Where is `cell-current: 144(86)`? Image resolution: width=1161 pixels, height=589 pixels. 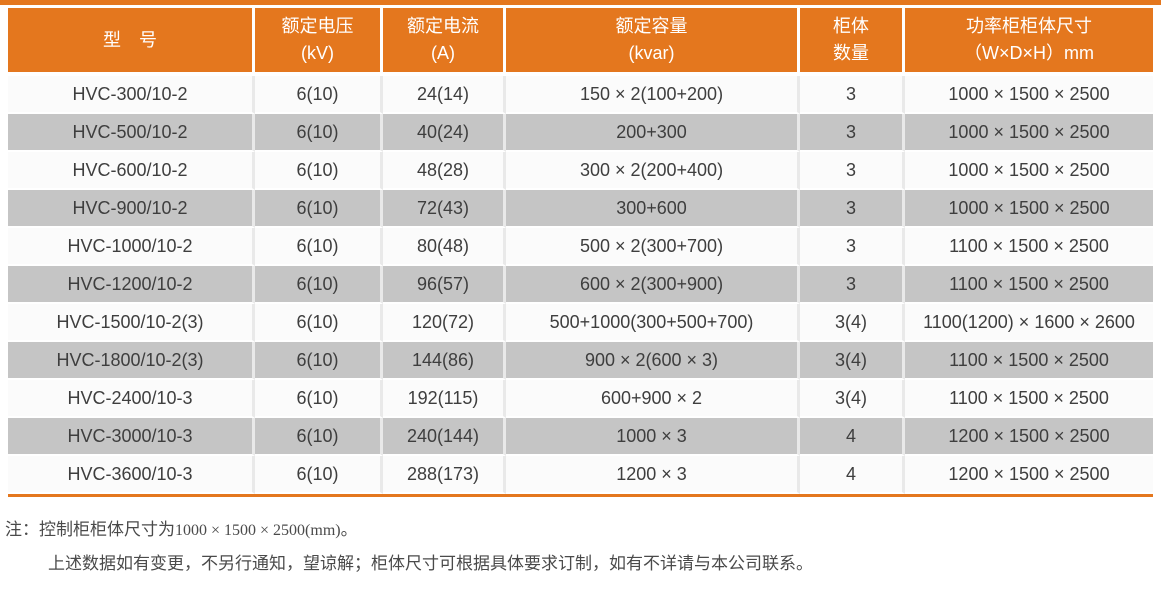
cell-current: 144(86) is located at coordinates (444, 361).